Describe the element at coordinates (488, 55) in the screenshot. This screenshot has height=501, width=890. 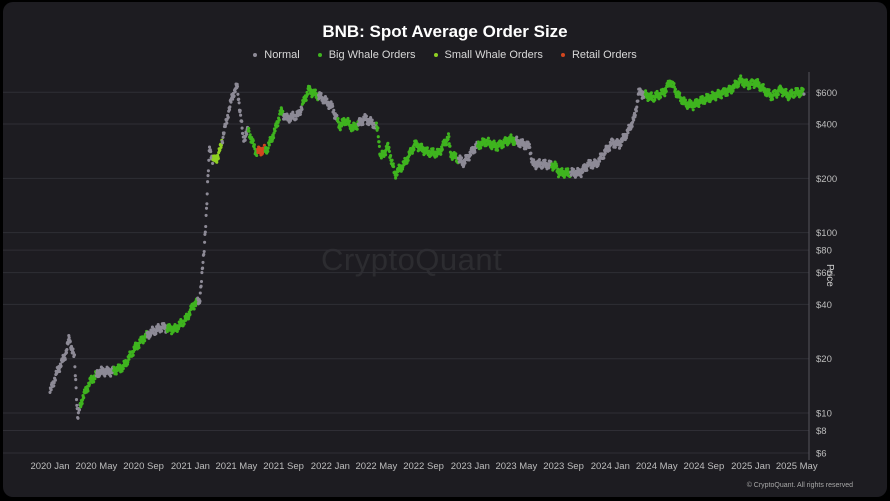
I see `legend-item-small-whale: Small Whale Orders` at that location.